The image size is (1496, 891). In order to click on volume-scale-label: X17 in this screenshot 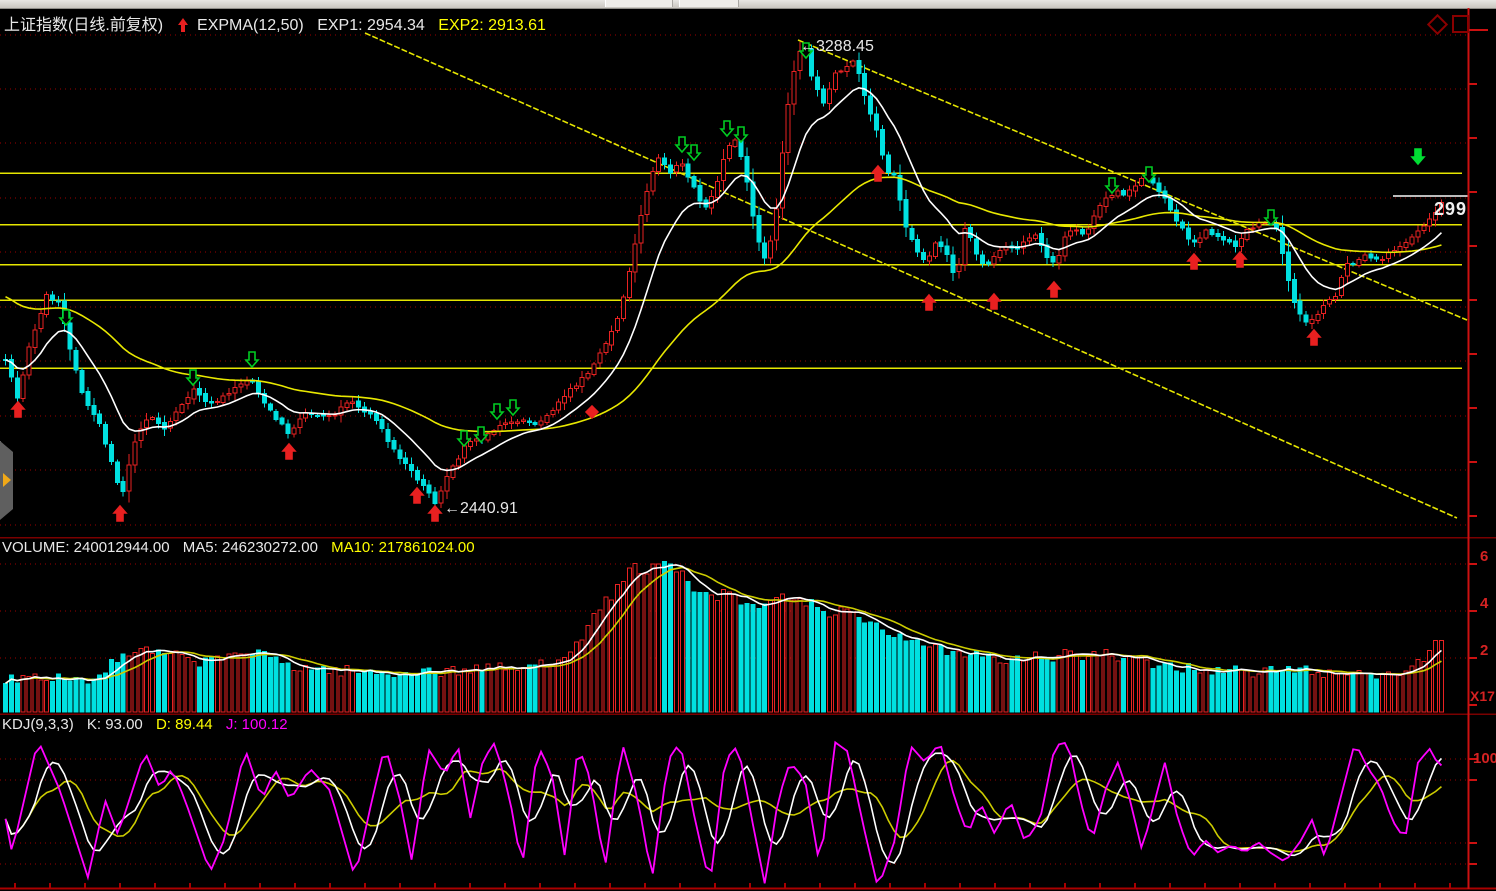, I will do `click(1482, 696)`.